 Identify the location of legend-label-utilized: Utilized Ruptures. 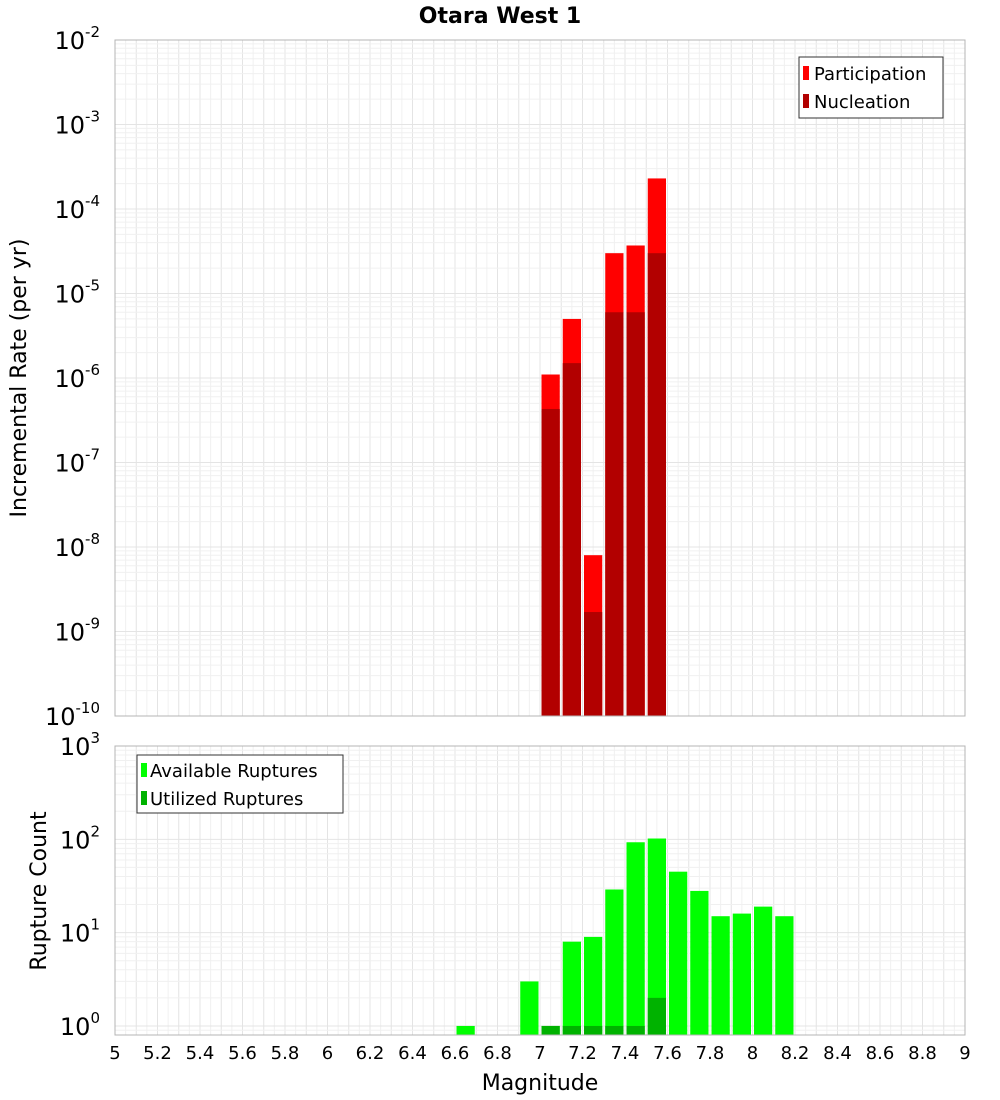
(226, 799).